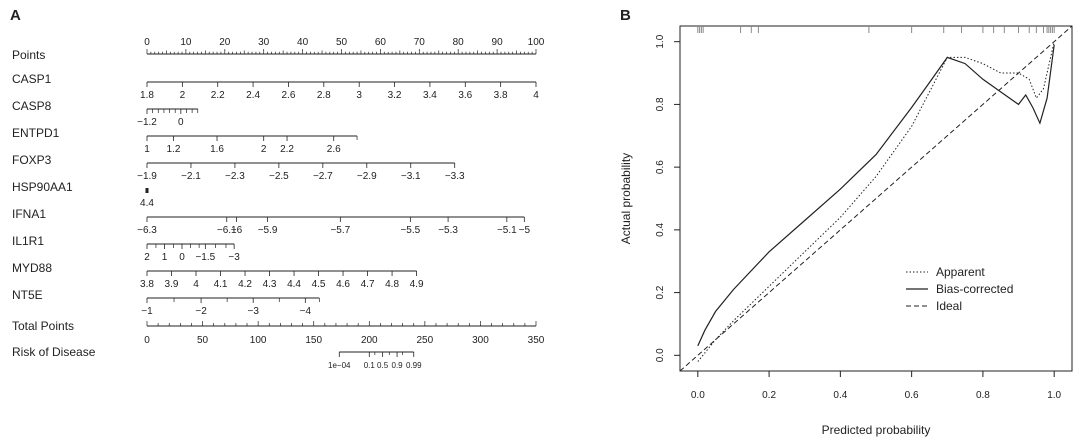 This screenshot has height=445, width=1080. I want to click on y-tick-label: 0.4, so click(660, 229).